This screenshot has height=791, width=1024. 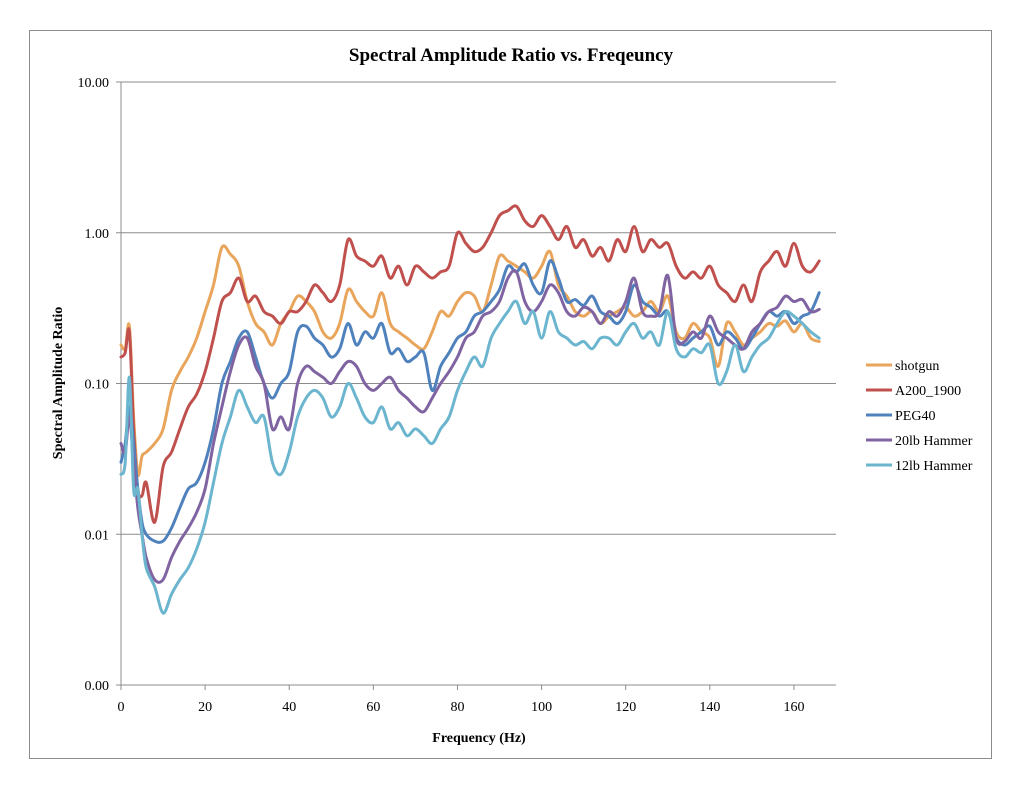 What do you see at coordinates (205, 707) in the screenshot?
I see `x-tick-label: 20` at bounding box center [205, 707].